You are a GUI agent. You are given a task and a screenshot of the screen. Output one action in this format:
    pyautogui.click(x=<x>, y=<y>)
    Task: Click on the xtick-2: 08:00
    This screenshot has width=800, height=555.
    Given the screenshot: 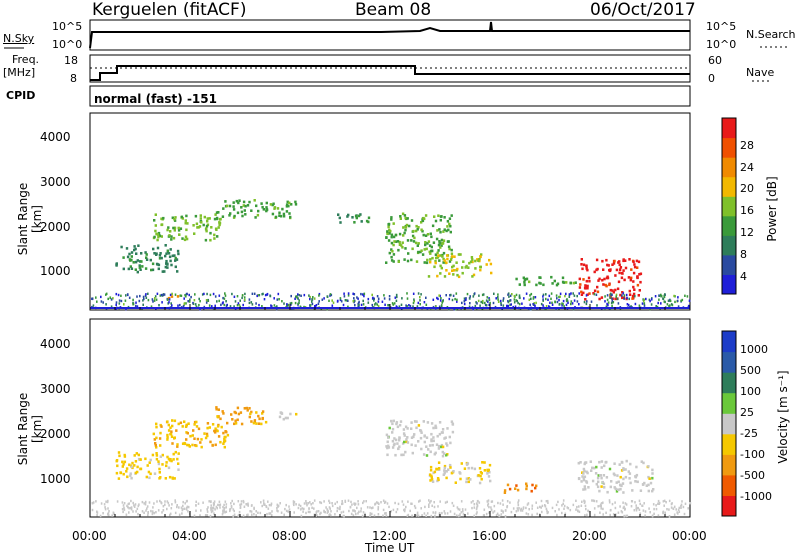 What is the action you would take?
    pyautogui.click(x=289, y=536)
    